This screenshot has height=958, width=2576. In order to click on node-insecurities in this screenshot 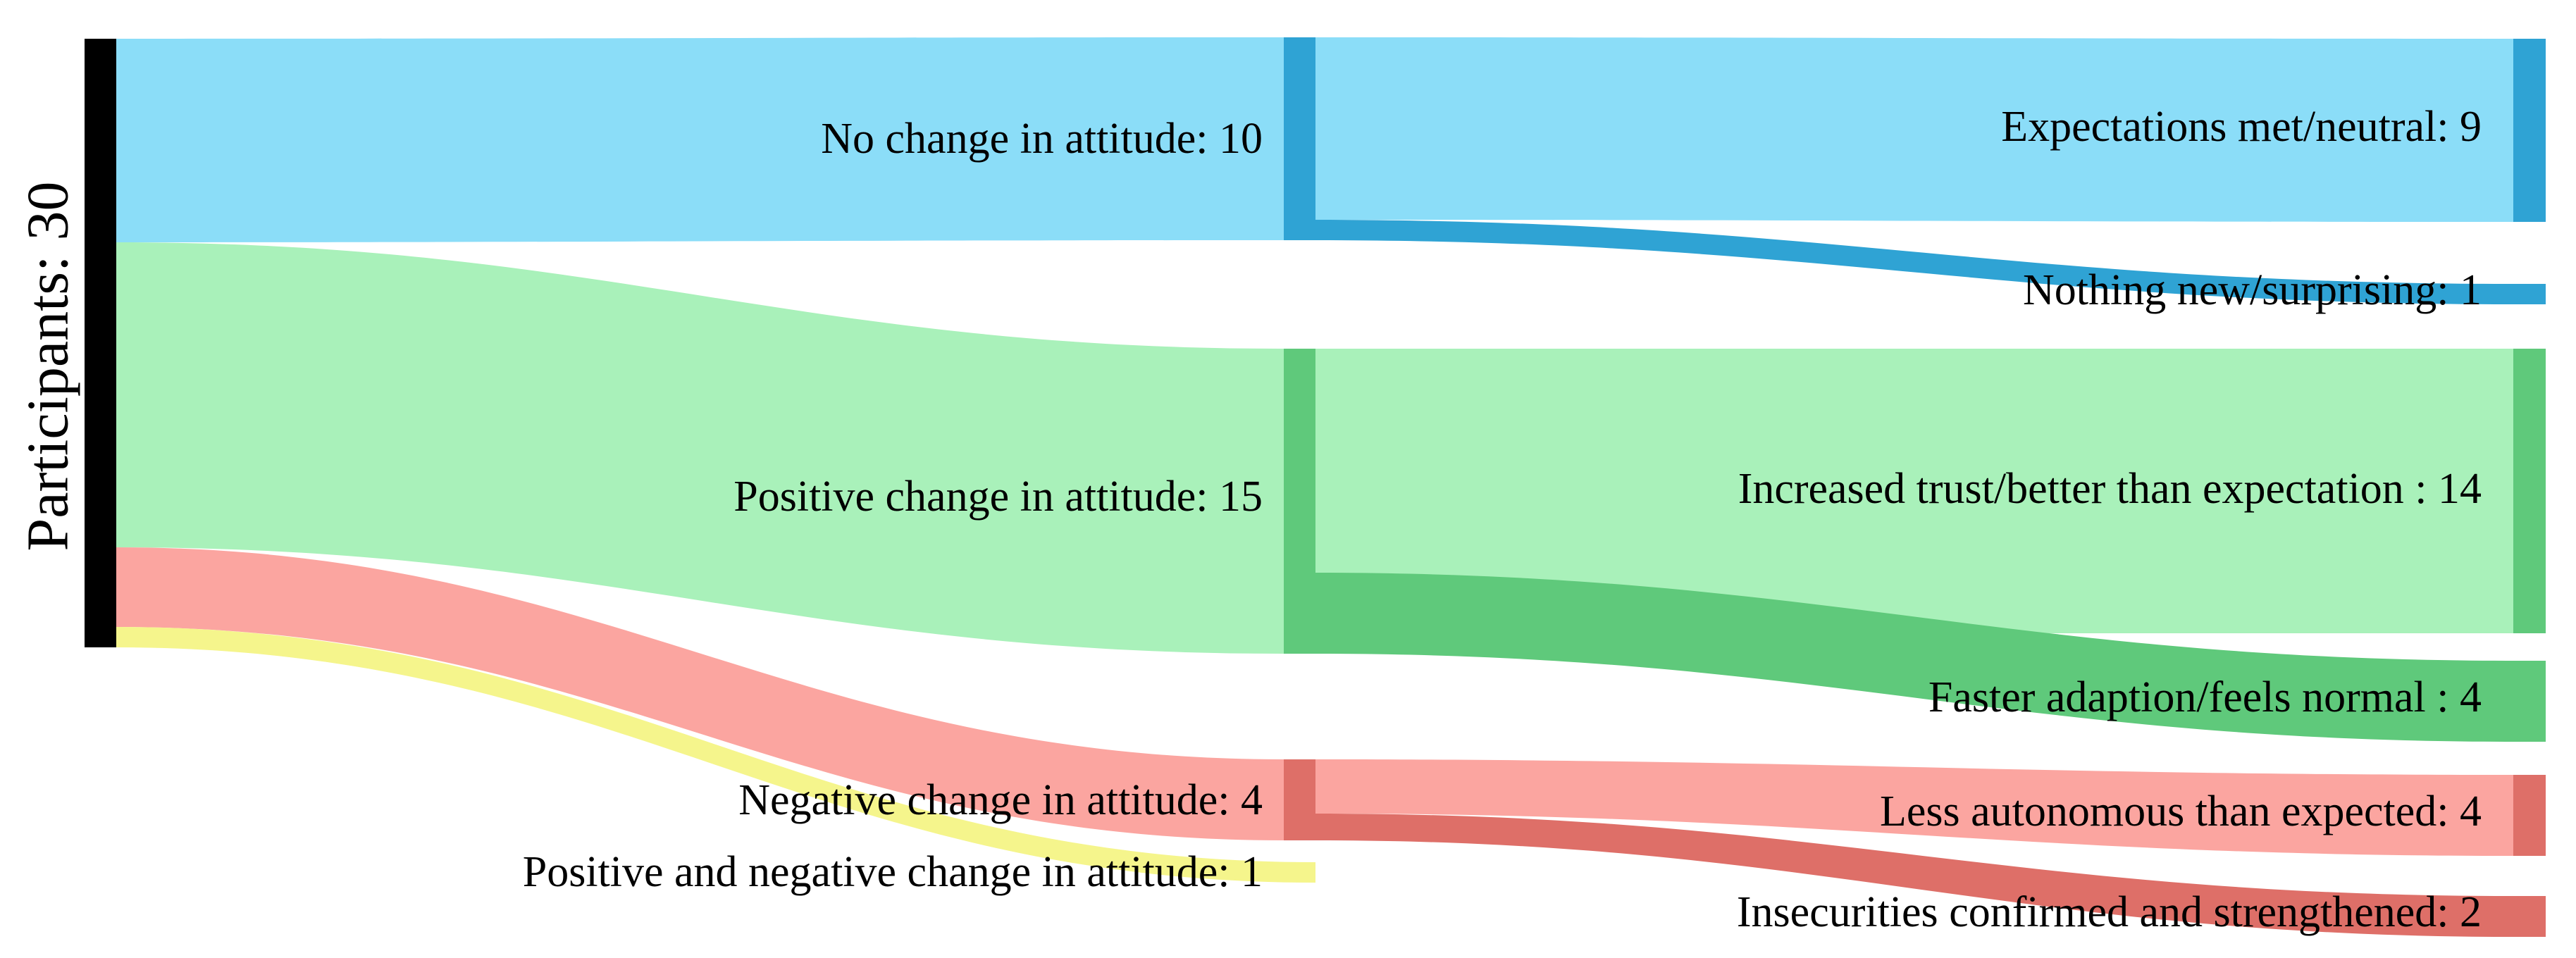, I will do `click(2529, 916)`.